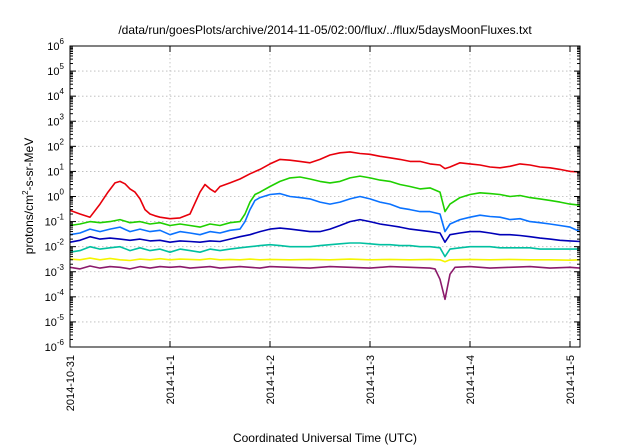  What do you see at coordinates (71, 383) in the screenshot?
I see `x-tick-label: 2014-10-31` at bounding box center [71, 383].